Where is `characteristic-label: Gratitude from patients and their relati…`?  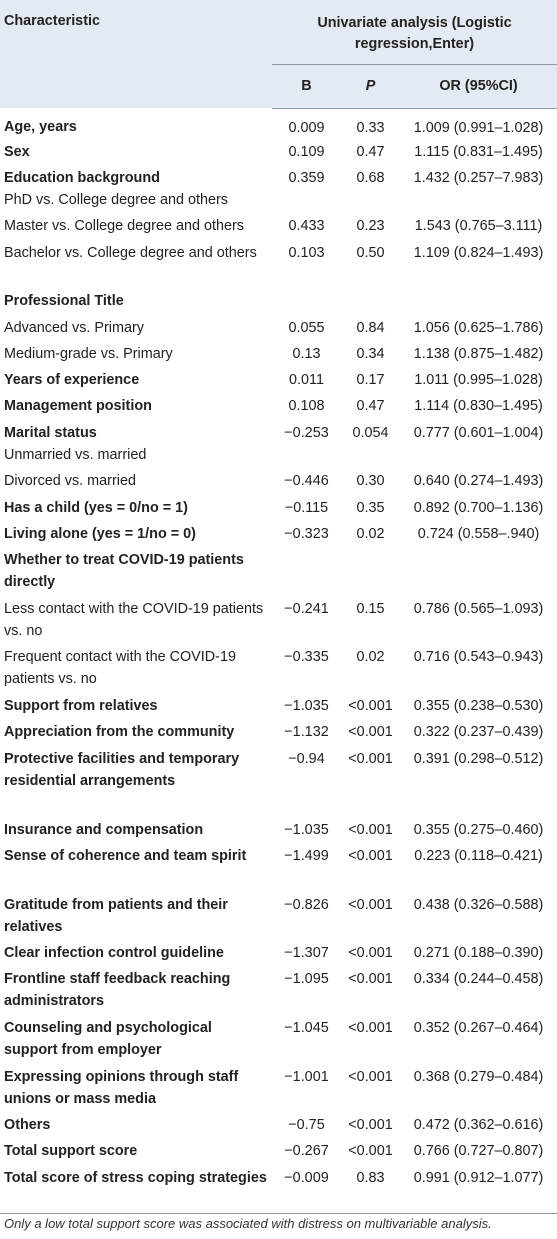 characteristic-label: Gratitude from patients and their relati… is located at coordinates (116, 915).